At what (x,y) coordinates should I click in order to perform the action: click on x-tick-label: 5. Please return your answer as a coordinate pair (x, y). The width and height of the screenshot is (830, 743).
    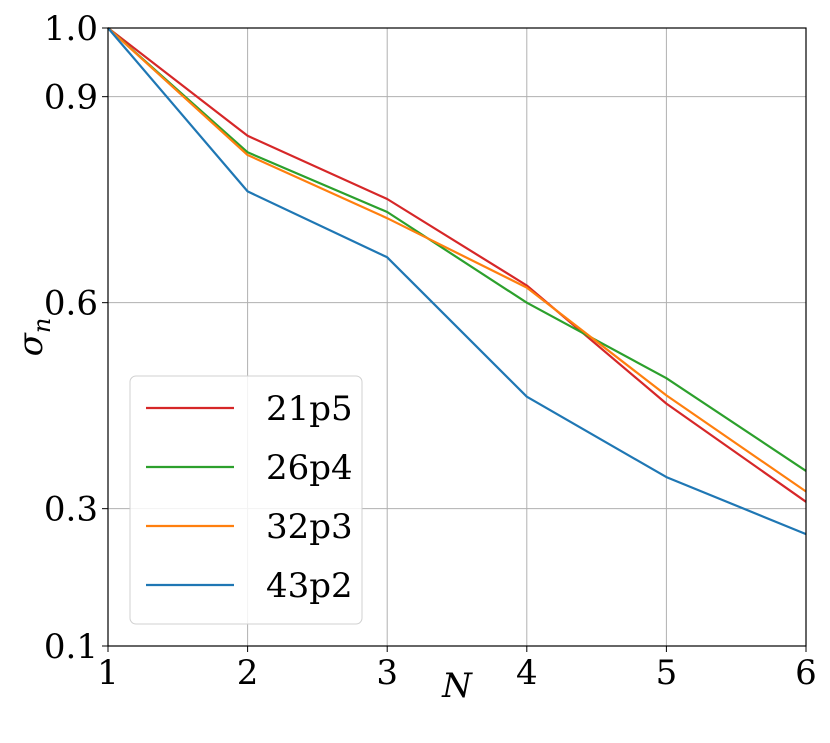
    Looking at the image, I should click on (667, 673).